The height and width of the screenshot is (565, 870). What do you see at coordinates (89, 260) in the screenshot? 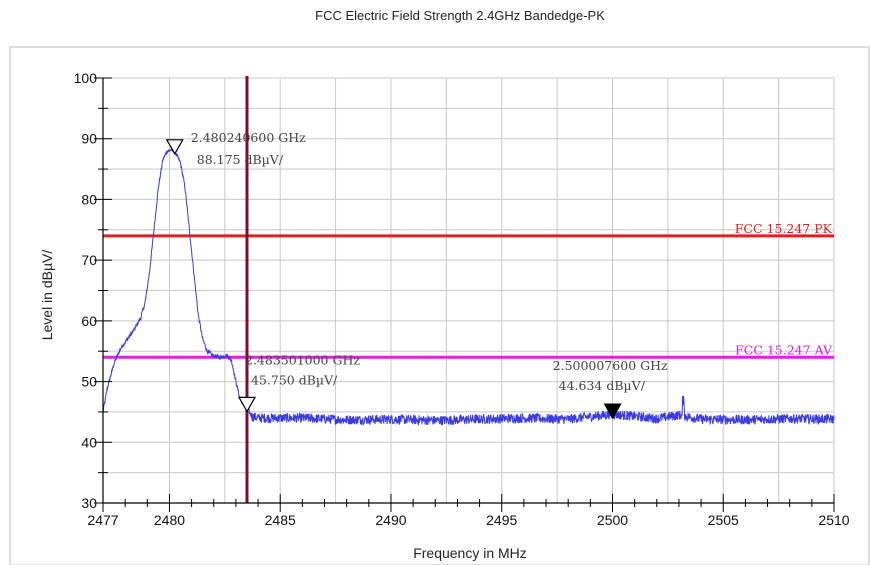
I see `y-tick-label: 70` at bounding box center [89, 260].